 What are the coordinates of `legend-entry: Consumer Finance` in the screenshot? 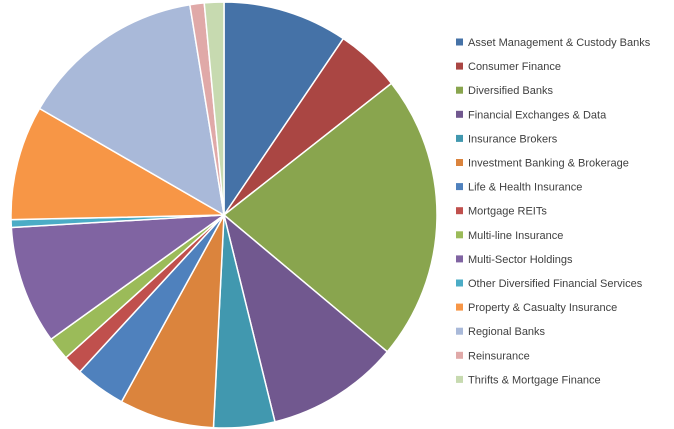 It's located at (508, 67).